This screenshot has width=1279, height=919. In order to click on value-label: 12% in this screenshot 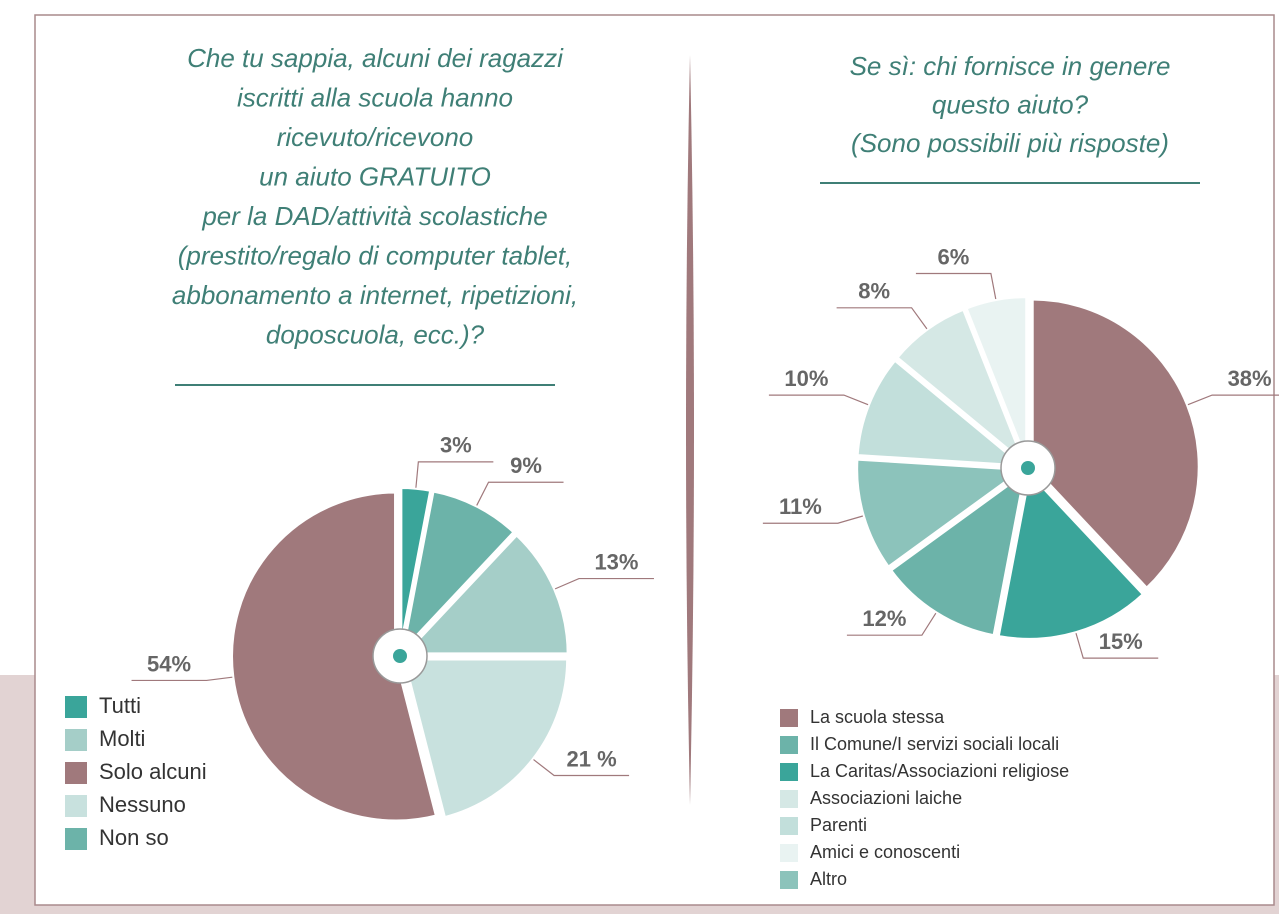, I will do `click(884, 618)`.